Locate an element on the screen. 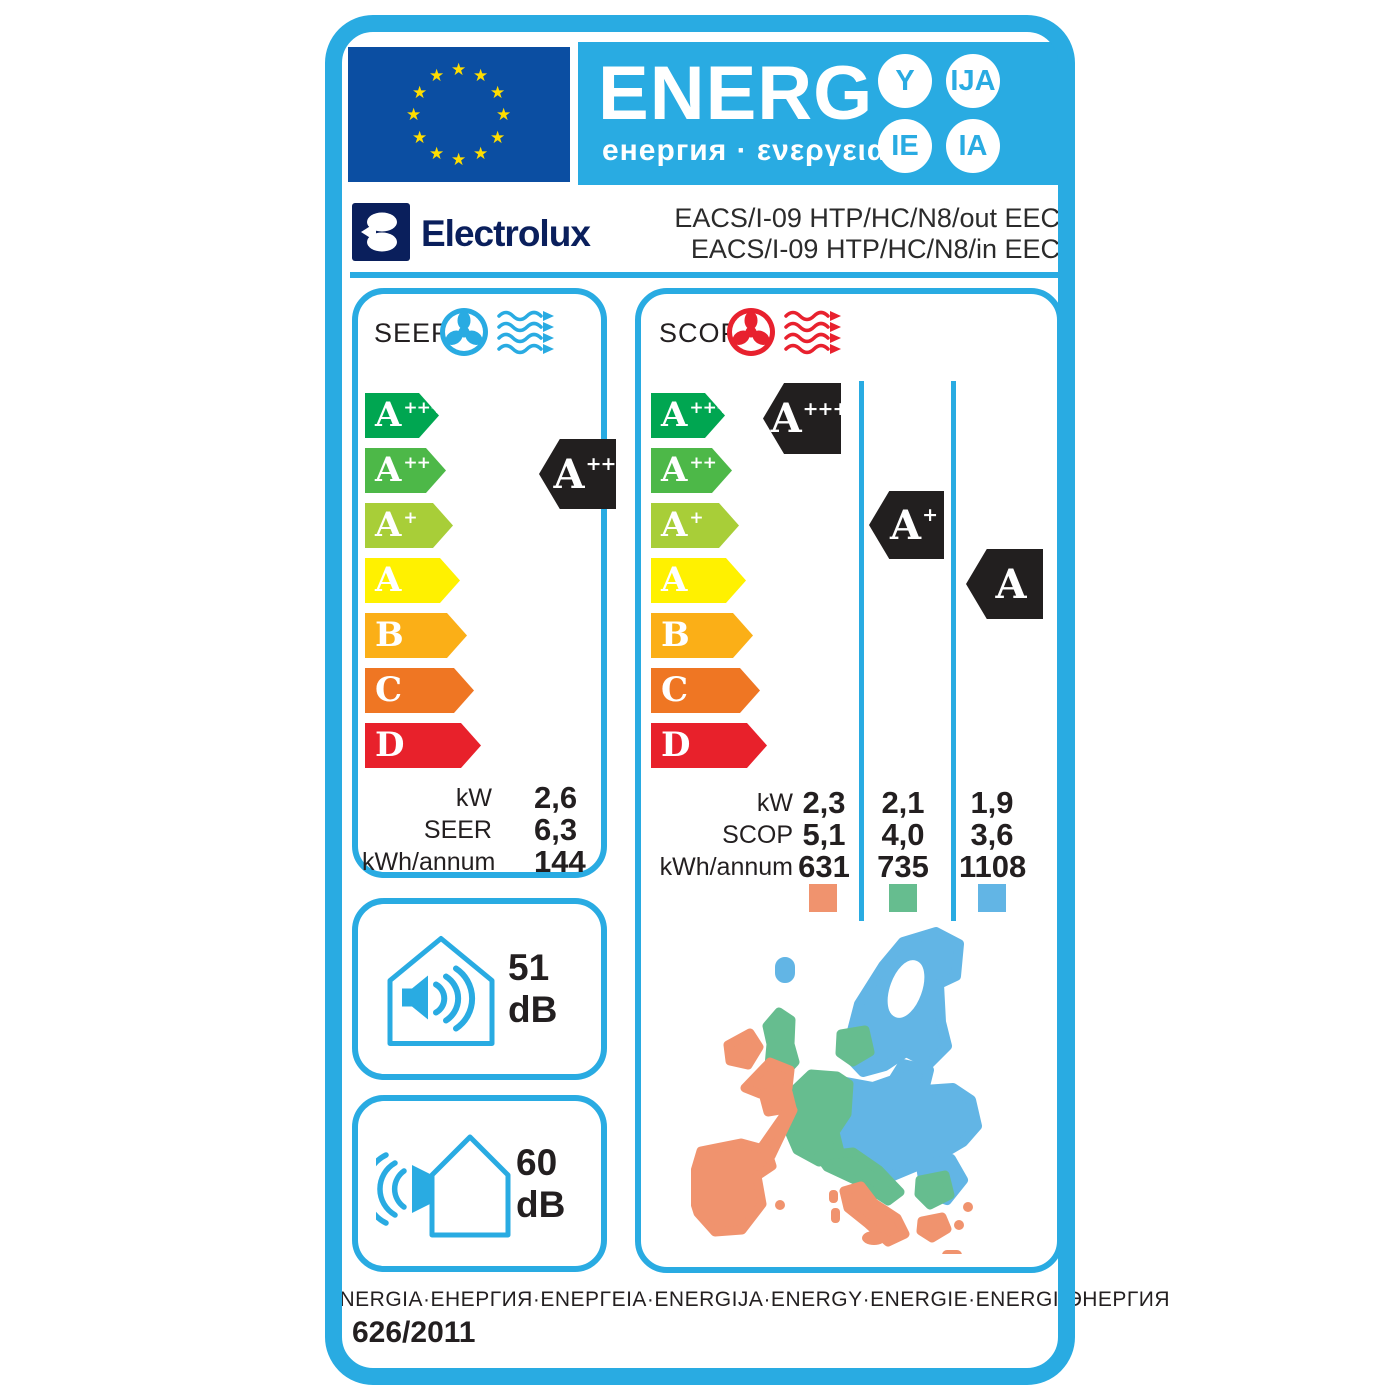 The image size is (1400, 1400). cooling-panel: SEER is located at coordinates (484, 583).